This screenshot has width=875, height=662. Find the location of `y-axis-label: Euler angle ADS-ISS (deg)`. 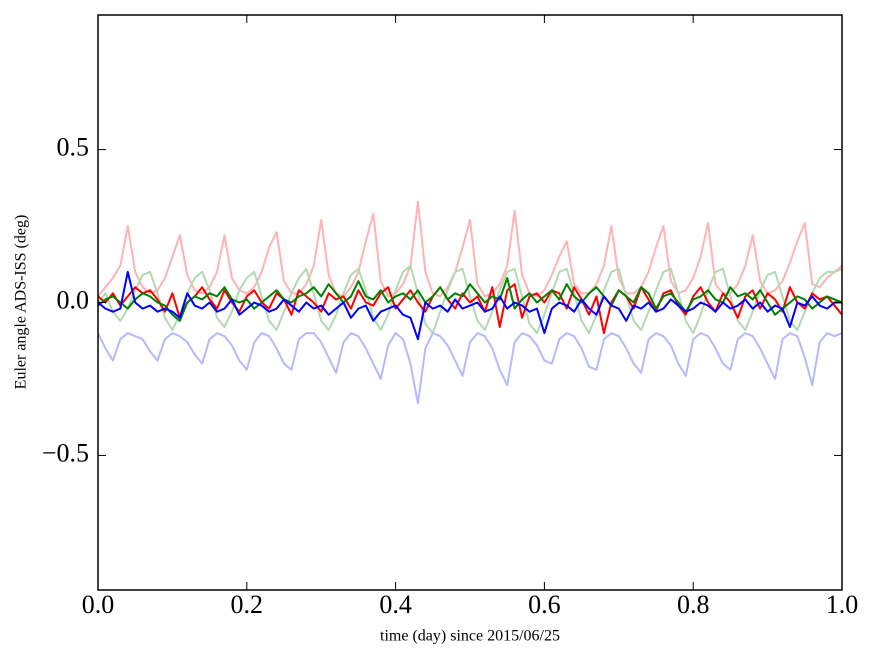

y-axis-label: Euler angle ADS-ISS (deg) is located at coordinates (21, 302).